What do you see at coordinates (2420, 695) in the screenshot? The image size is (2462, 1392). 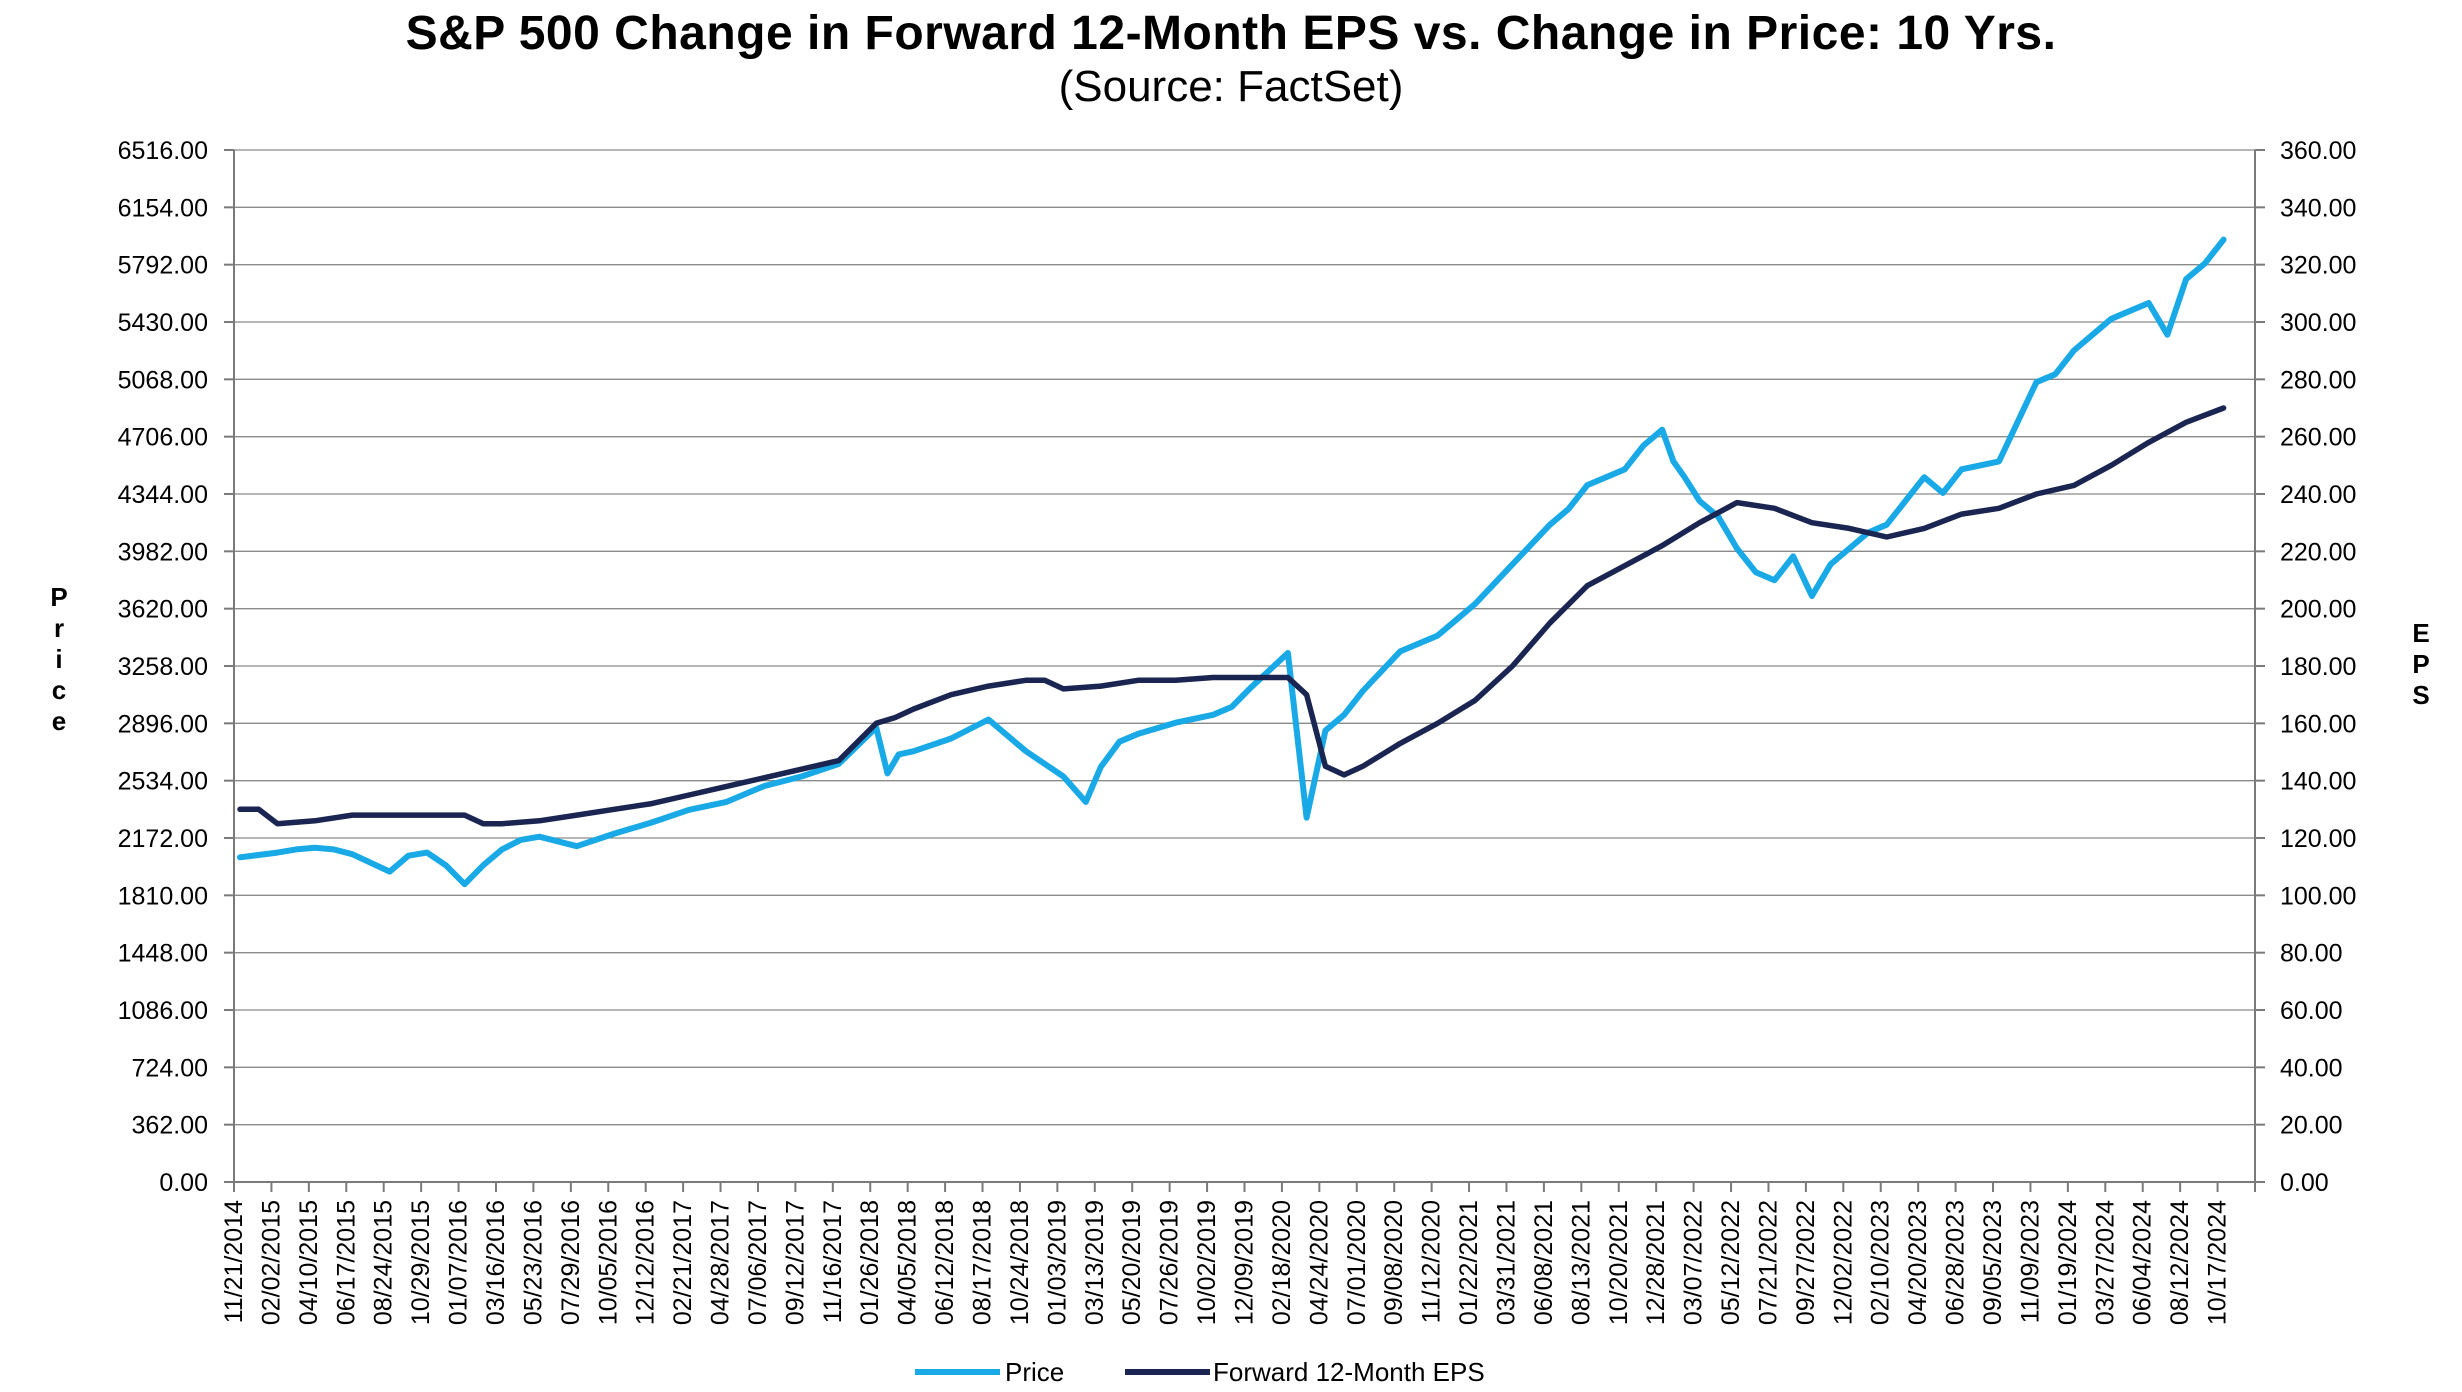 I see `axis-label-char: S` at bounding box center [2420, 695].